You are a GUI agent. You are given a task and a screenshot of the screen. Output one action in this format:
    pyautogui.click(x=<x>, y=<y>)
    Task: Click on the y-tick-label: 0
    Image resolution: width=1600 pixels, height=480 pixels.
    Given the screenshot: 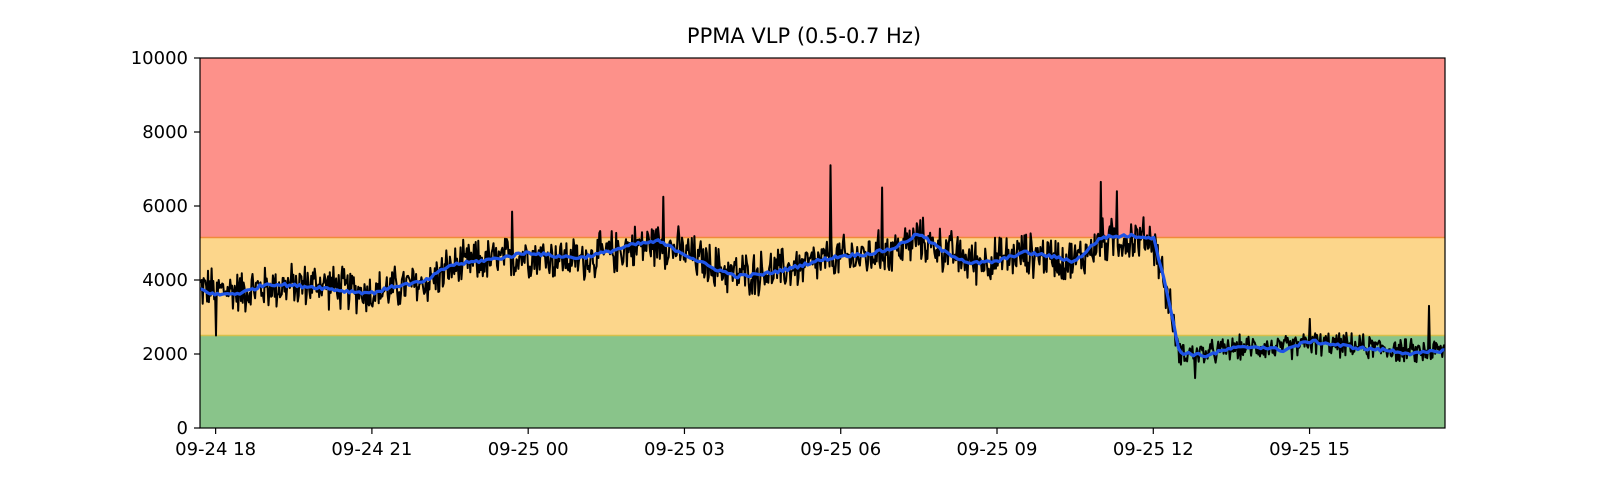 What is the action you would take?
    pyautogui.click(x=182, y=428)
    